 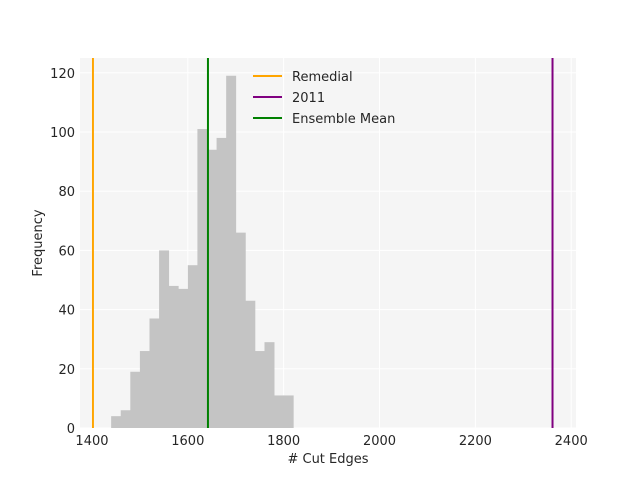 What do you see at coordinates (571, 441) in the screenshot?
I see `x-tick-label: 2400` at bounding box center [571, 441].